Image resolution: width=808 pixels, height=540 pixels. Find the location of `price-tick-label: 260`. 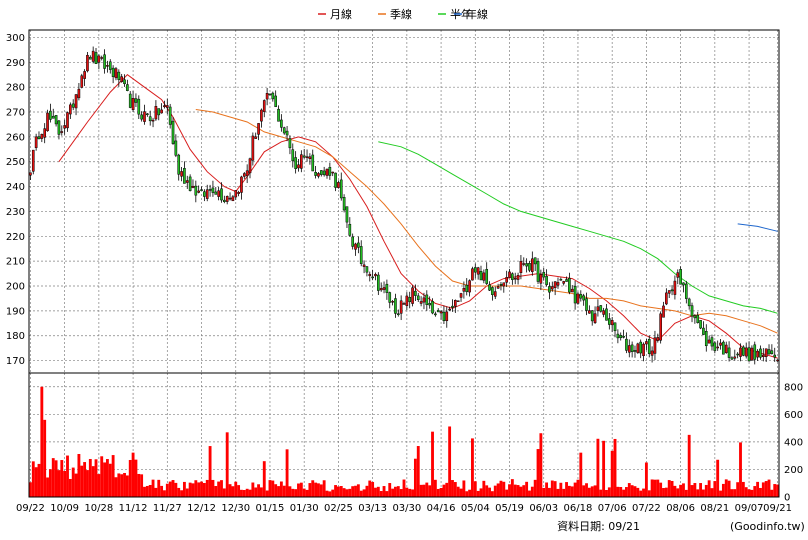

price-tick-label: 260 is located at coordinates (15, 137).